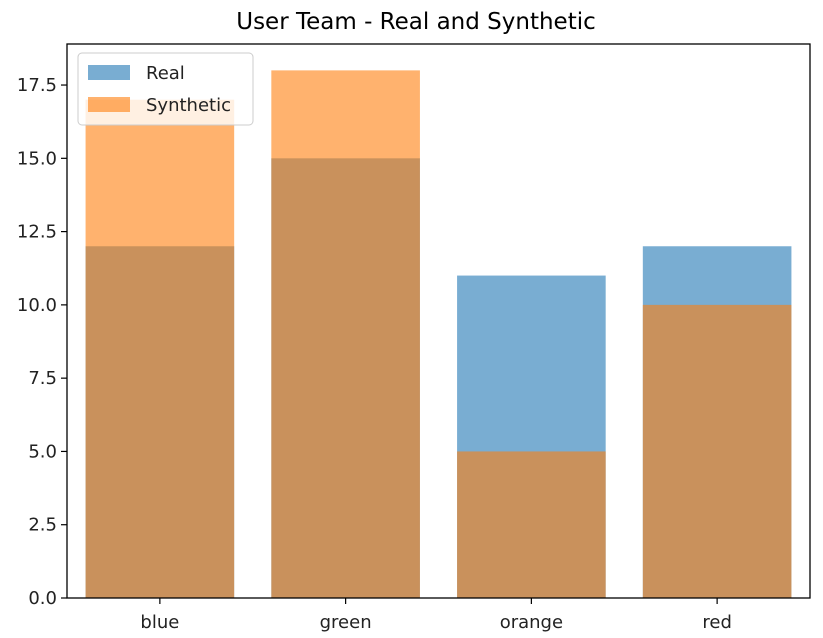 The width and height of the screenshot is (823, 638). Describe the element at coordinates (165, 89) in the screenshot. I see `legend: Real Synthetic` at that location.